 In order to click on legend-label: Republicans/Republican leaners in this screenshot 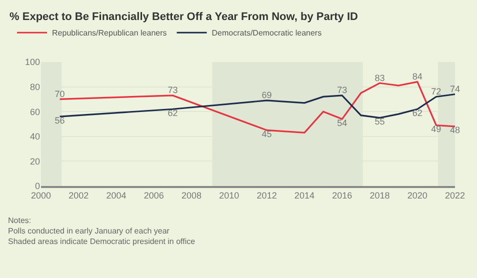, I will do `click(109, 33)`.